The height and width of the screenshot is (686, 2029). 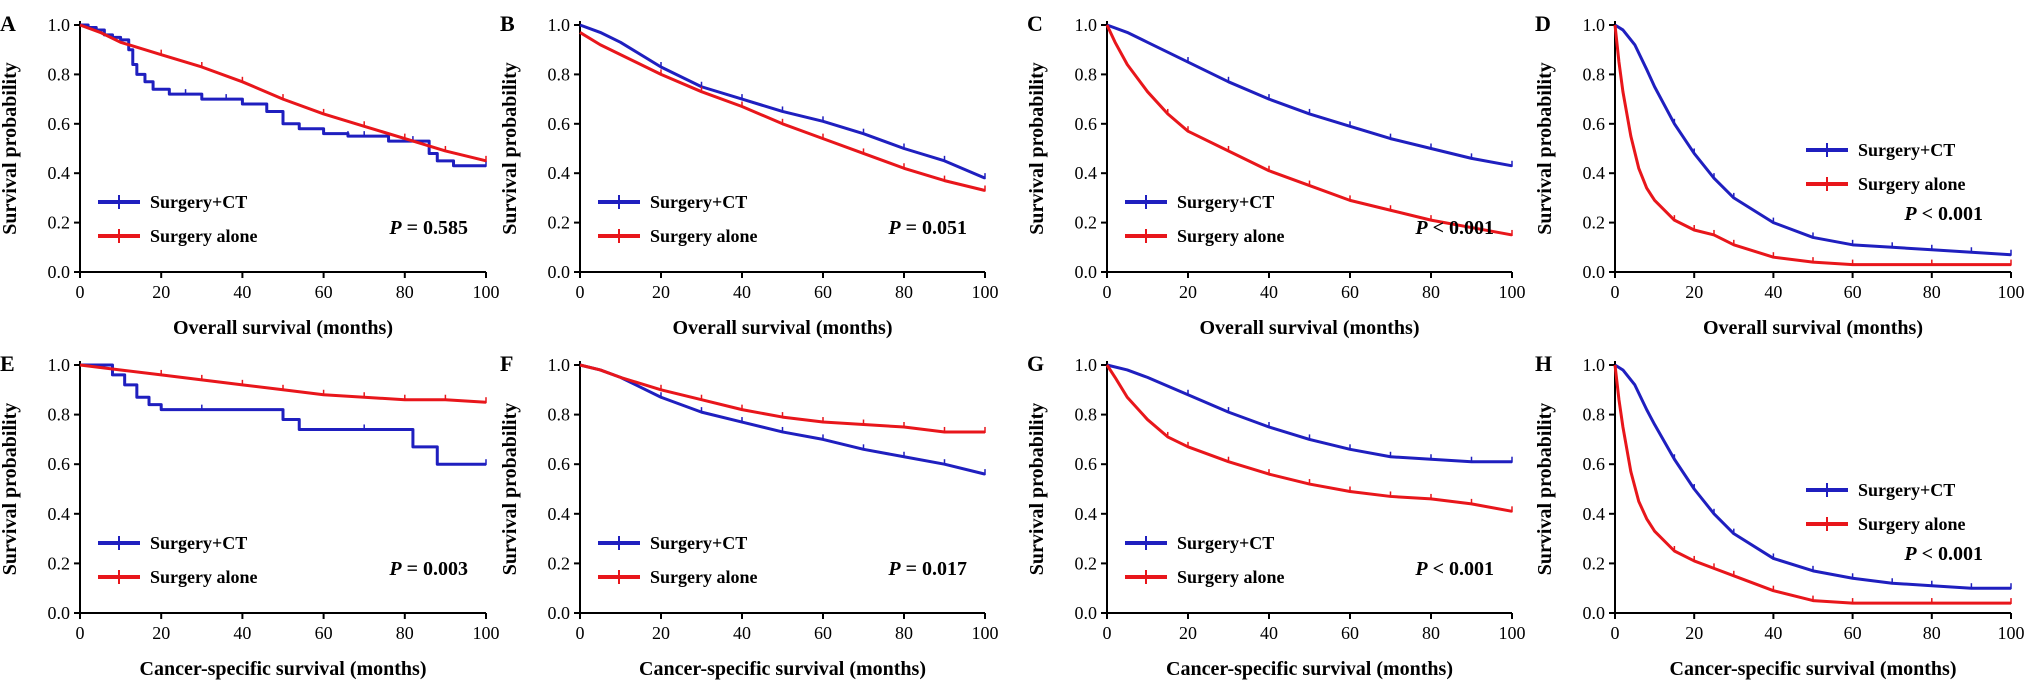 What do you see at coordinates (506, 363) in the screenshot?
I see `panel-letter: F` at bounding box center [506, 363].